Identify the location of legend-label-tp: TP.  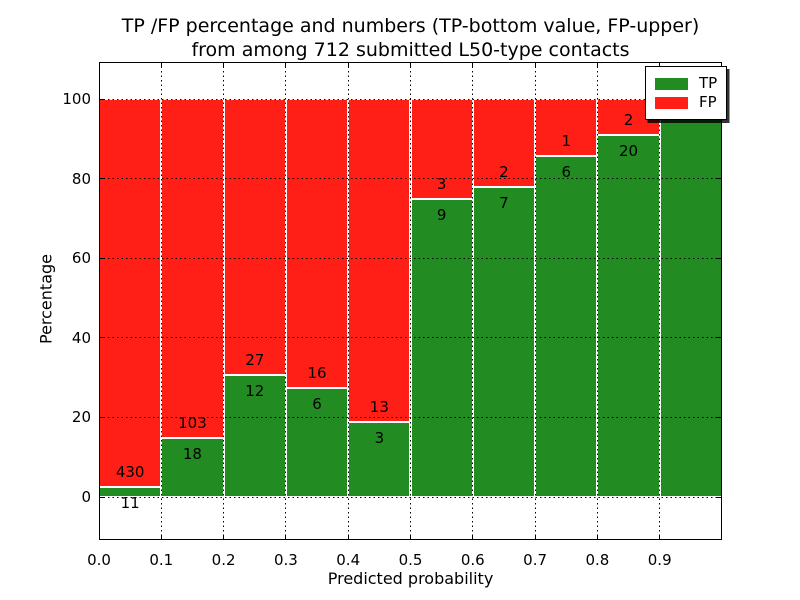
(708, 83).